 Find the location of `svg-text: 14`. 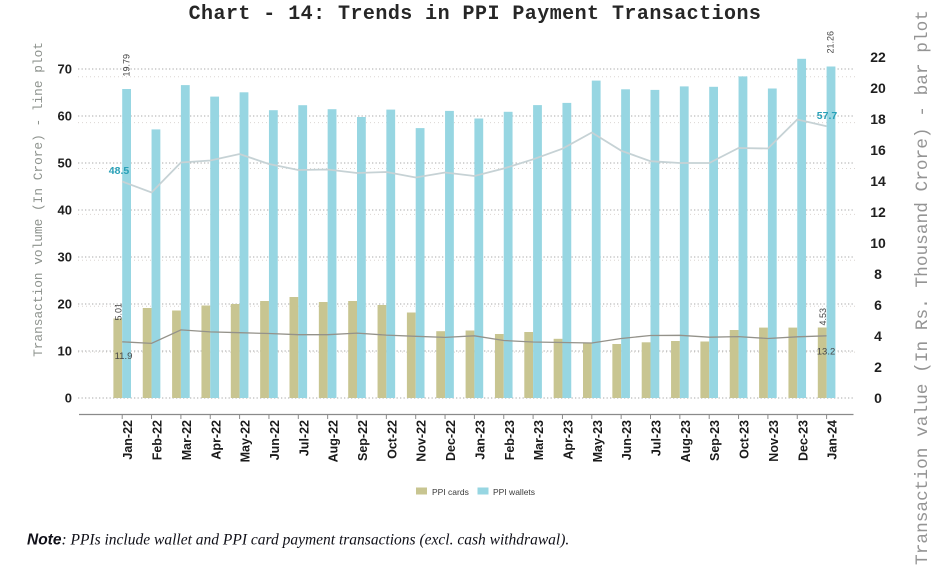

svg-text: 14 is located at coordinates (878, 181).